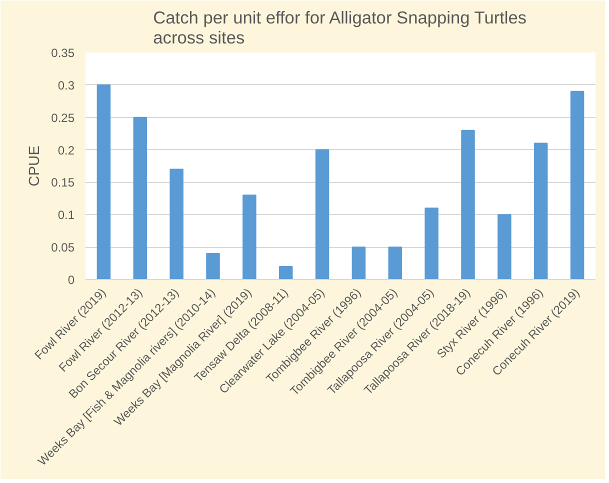  What do you see at coordinates (66, 85) in the screenshot?
I see `y-tick-label: 0.3` at bounding box center [66, 85].